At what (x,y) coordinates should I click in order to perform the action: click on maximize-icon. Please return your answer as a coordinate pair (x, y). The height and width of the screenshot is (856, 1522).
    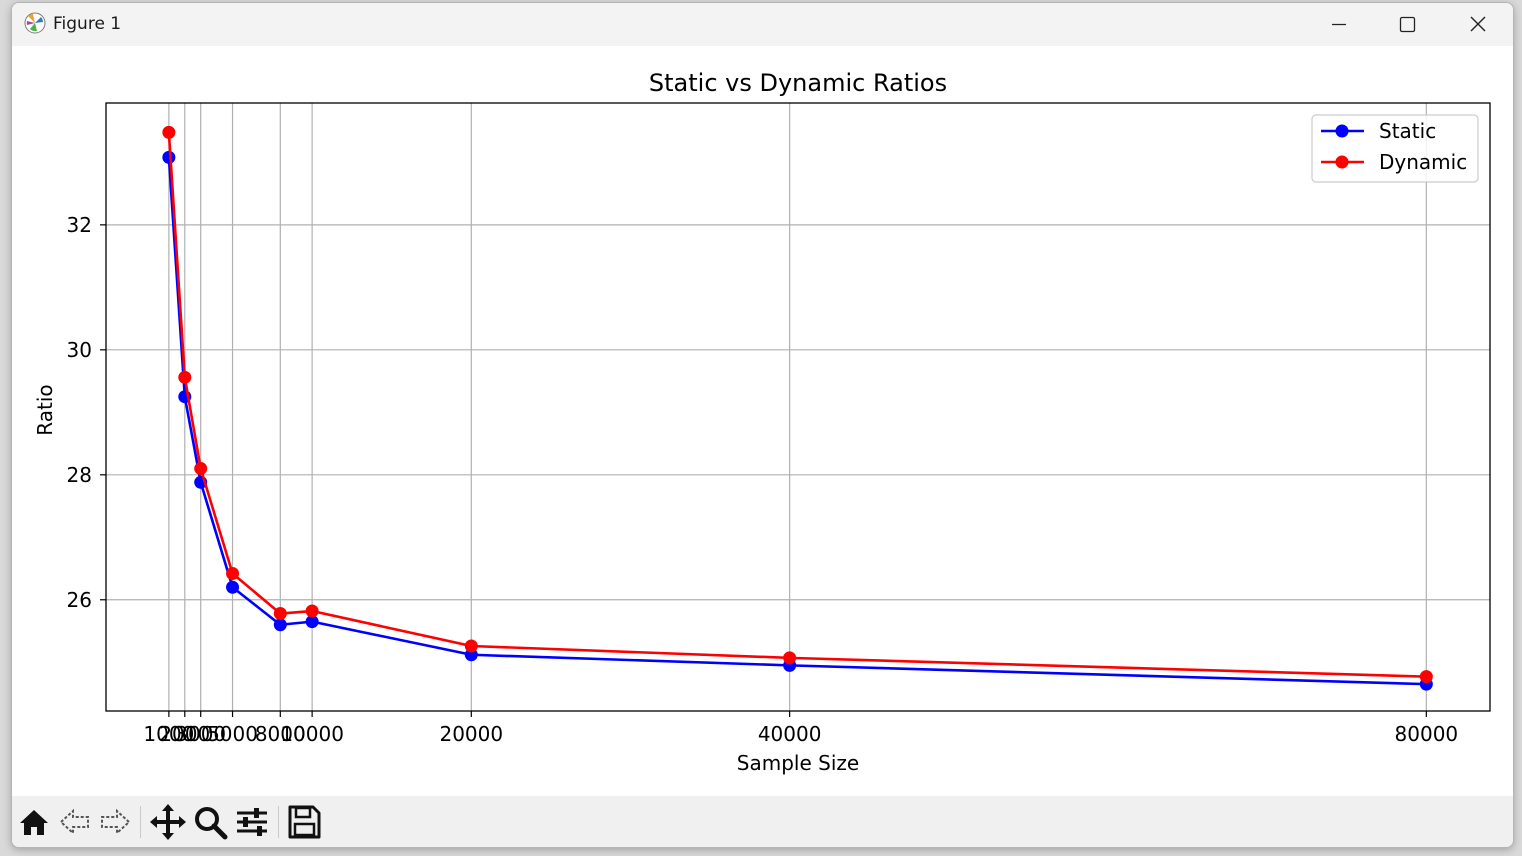
    Looking at the image, I should click on (1407, 24).